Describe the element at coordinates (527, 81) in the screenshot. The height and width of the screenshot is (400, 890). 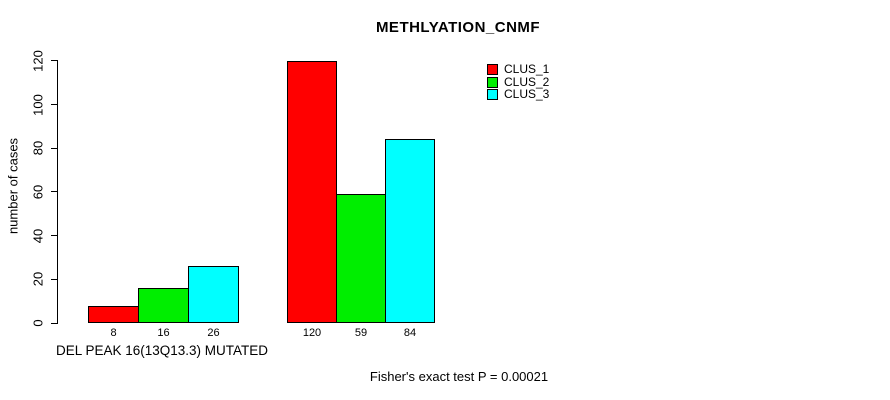
I see `legend-label: CLUS_2` at that location.